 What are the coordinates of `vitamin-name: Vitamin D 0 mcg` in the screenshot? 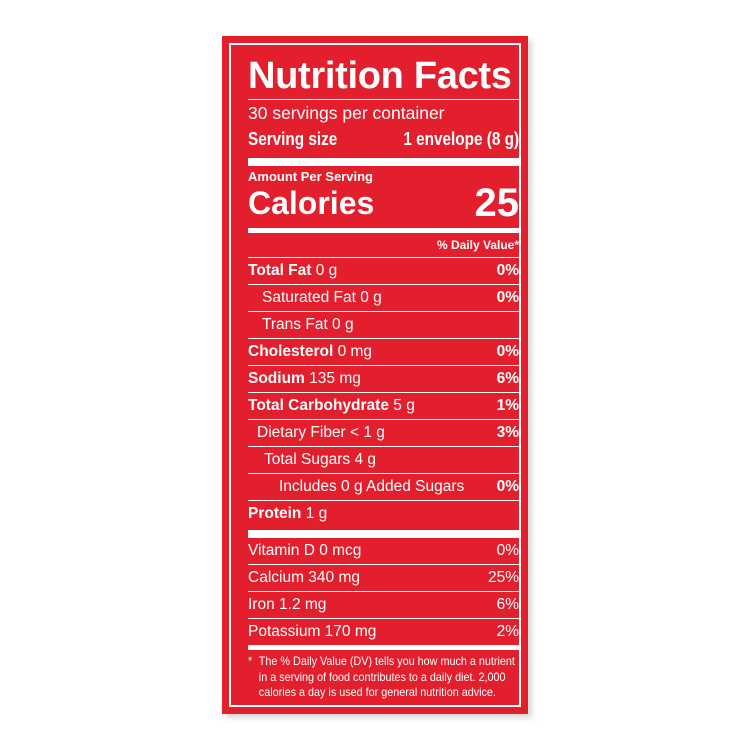 It's located at (305, 550).